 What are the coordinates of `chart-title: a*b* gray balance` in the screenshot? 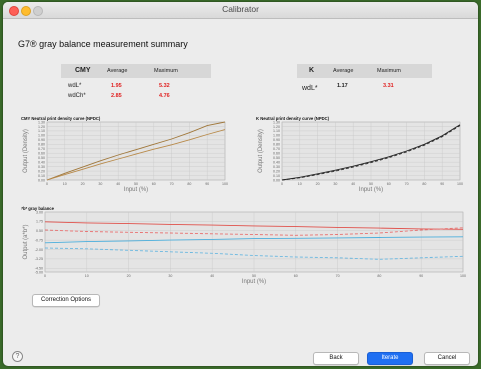 It's located at (38, 208).